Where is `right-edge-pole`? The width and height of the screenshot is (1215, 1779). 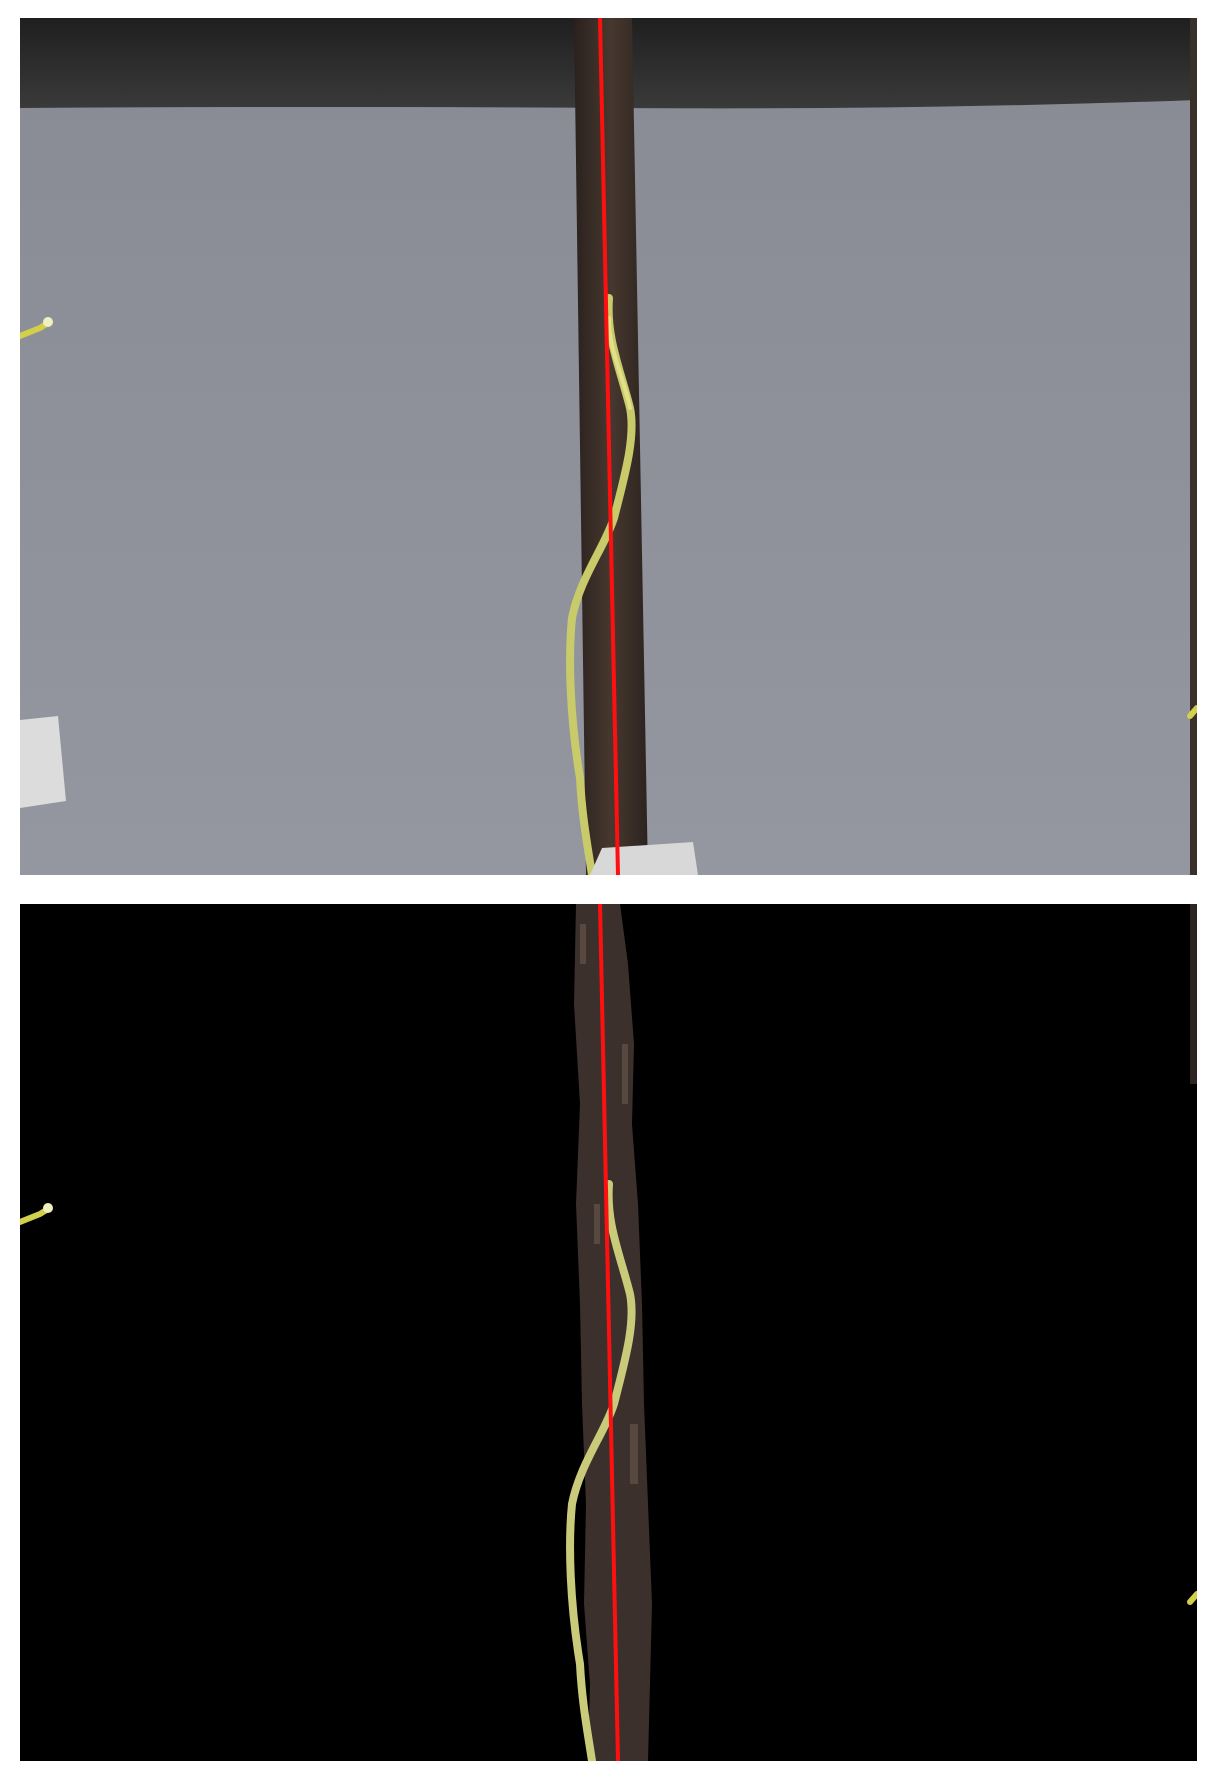 right-edge-pole is located at coordinates (1193, 446).